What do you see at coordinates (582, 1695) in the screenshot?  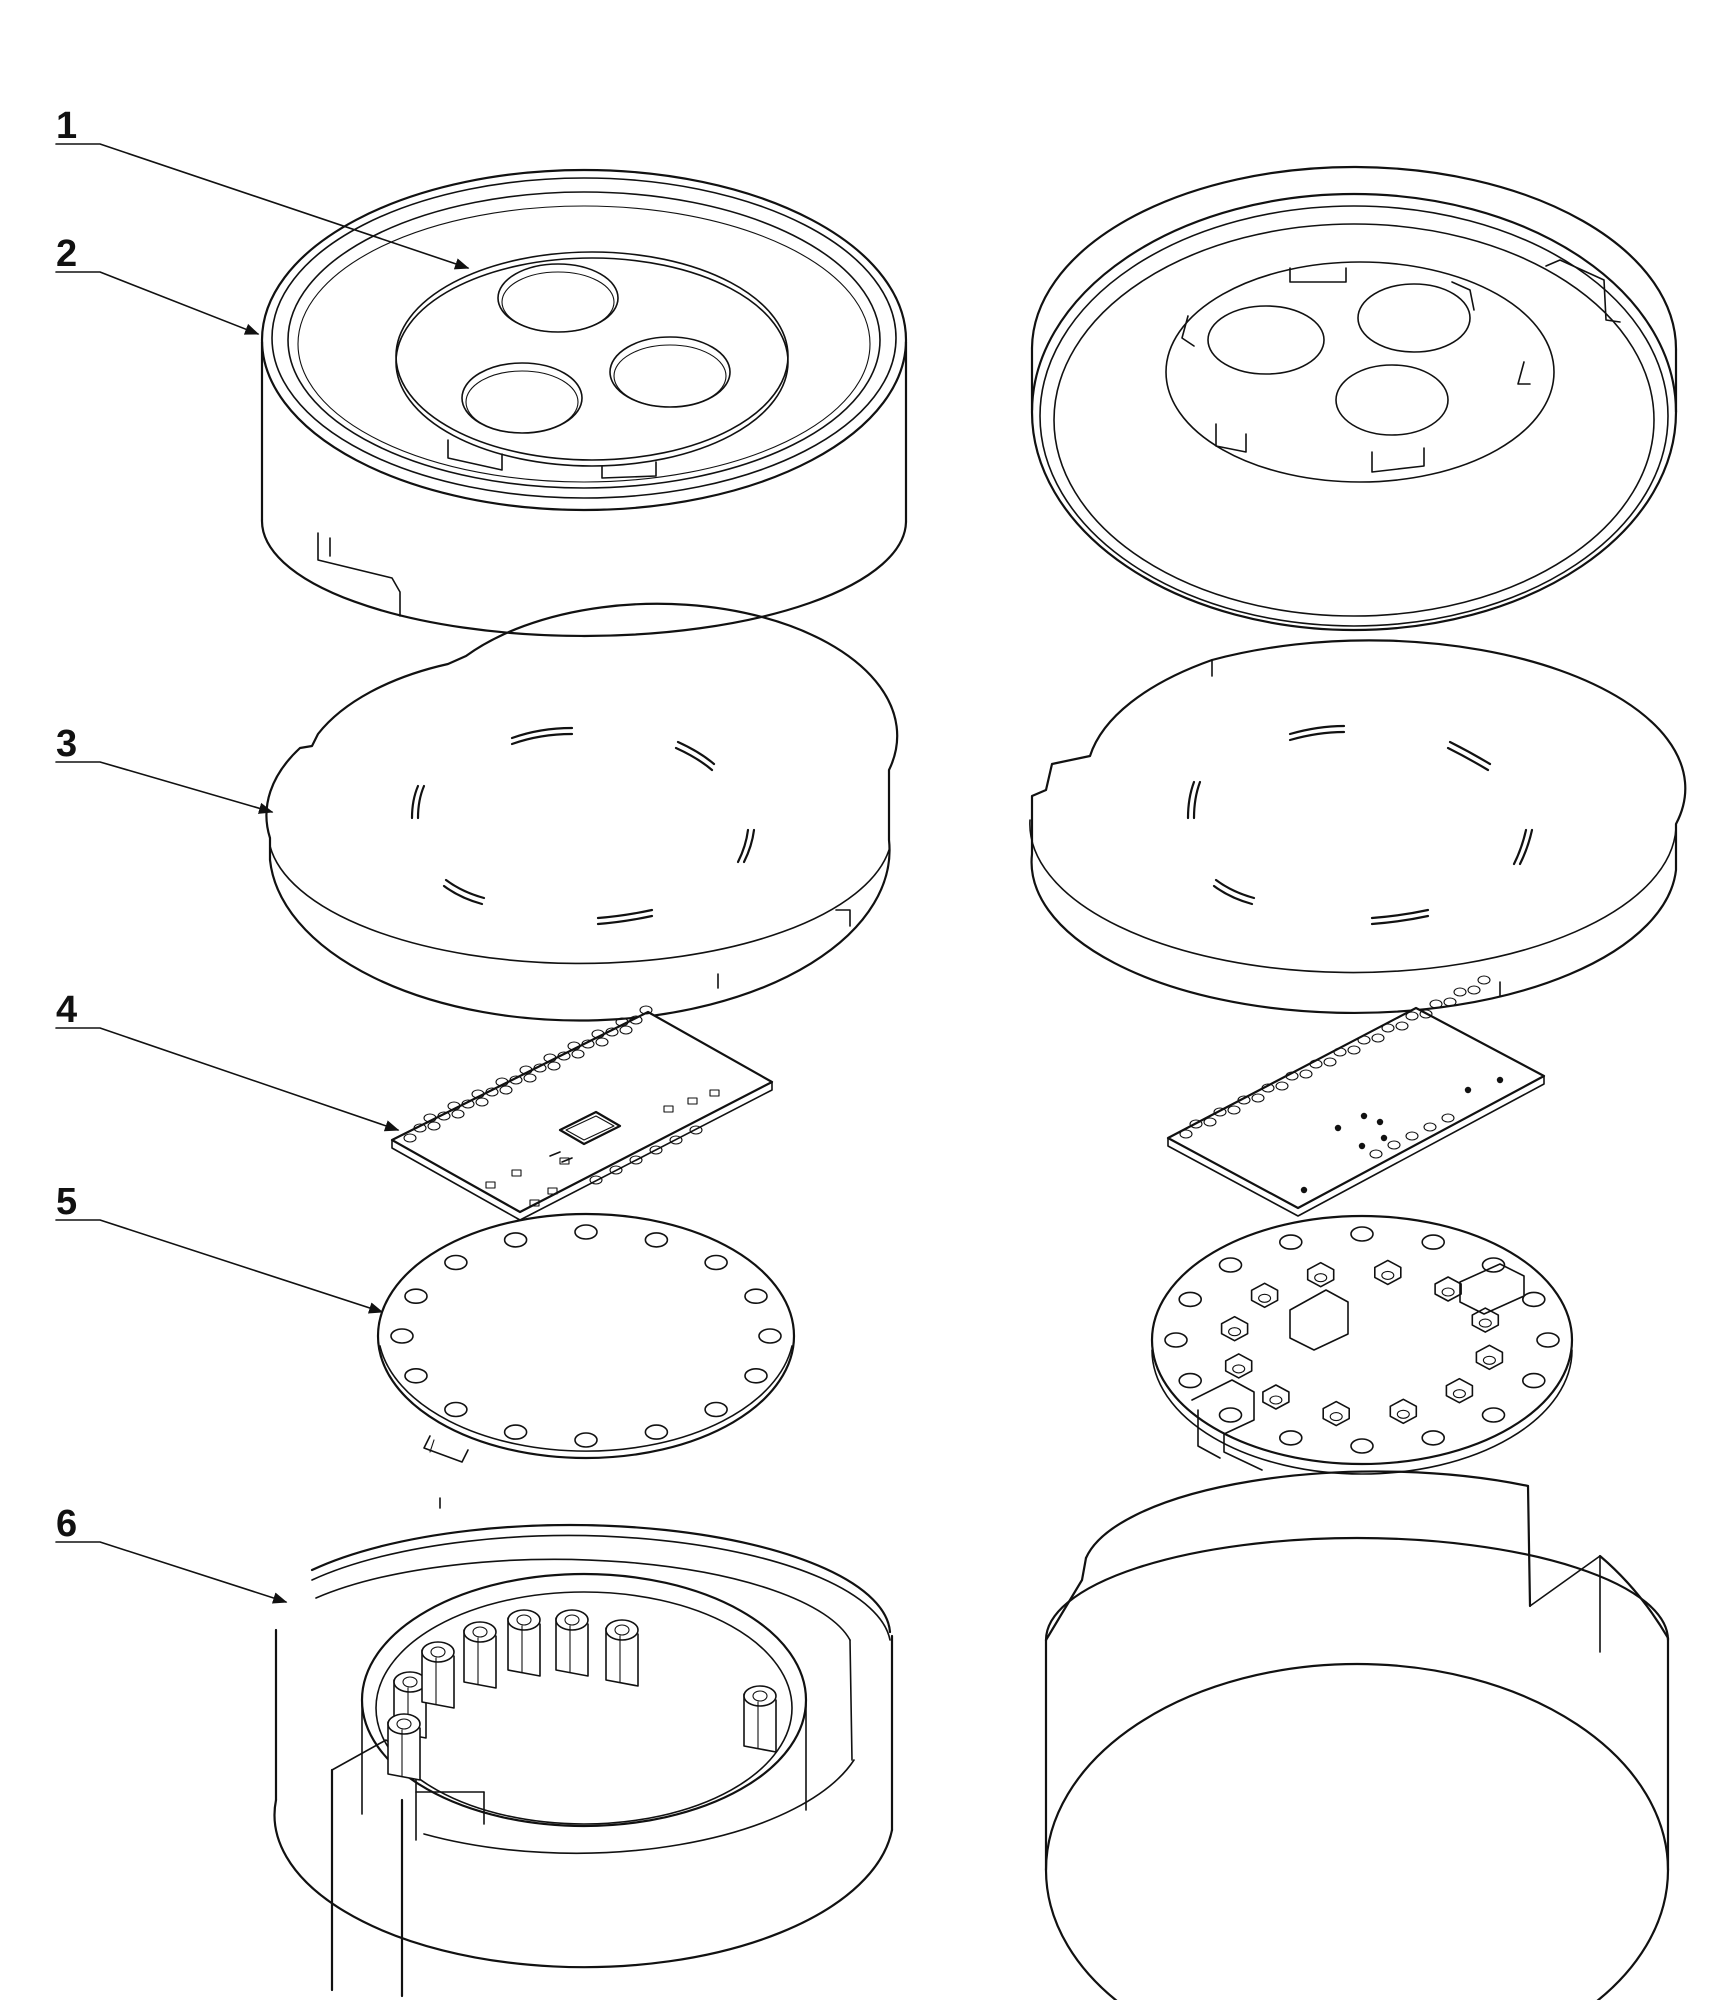 I see `base-left-towers` at bounding box center [582, 1695].